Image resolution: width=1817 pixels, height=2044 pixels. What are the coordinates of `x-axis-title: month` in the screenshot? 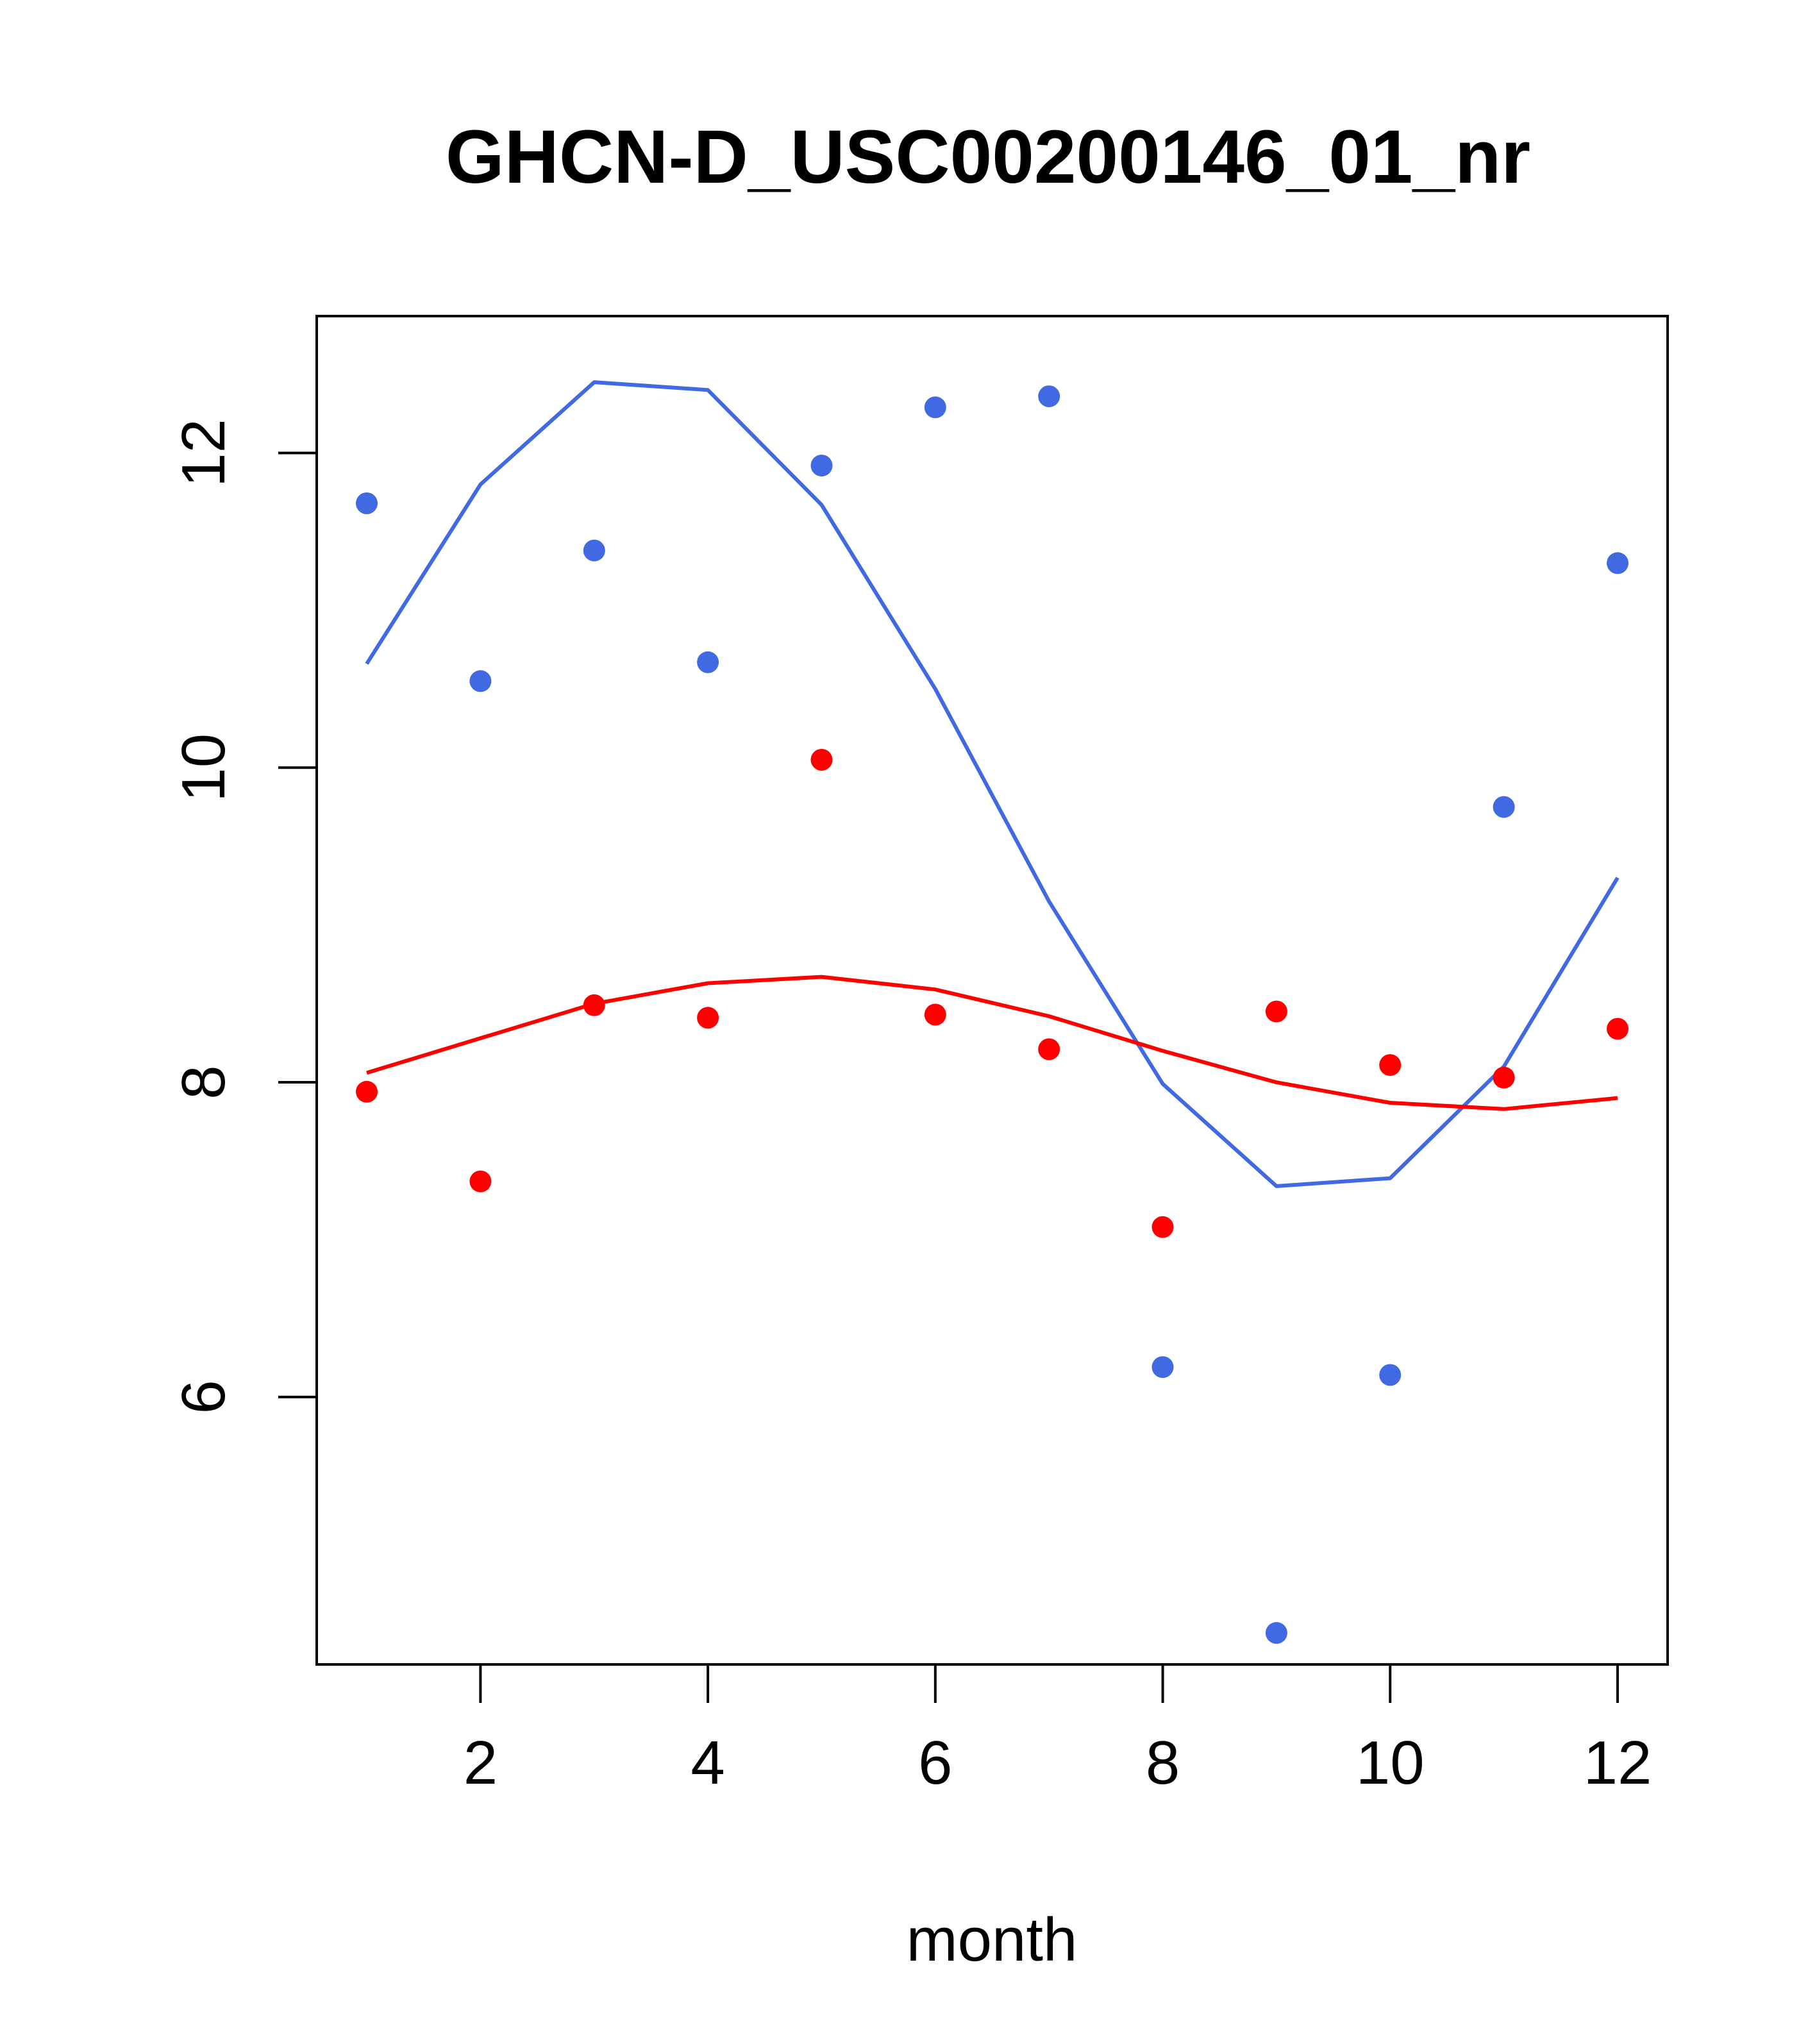 It's located at (993, 1940).